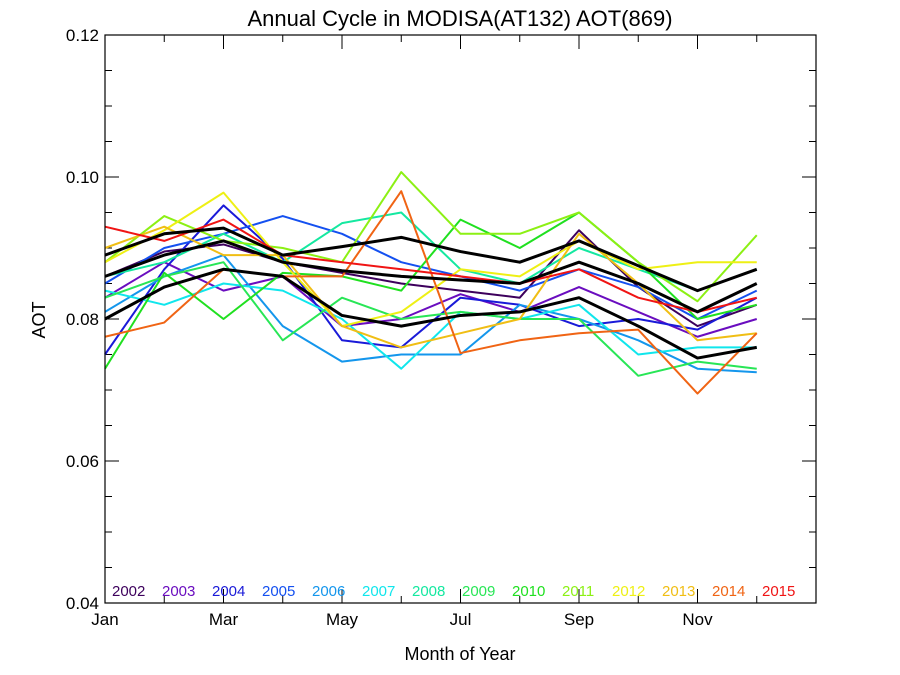  I want to click on x-tick-label: May, so click(342, 619).